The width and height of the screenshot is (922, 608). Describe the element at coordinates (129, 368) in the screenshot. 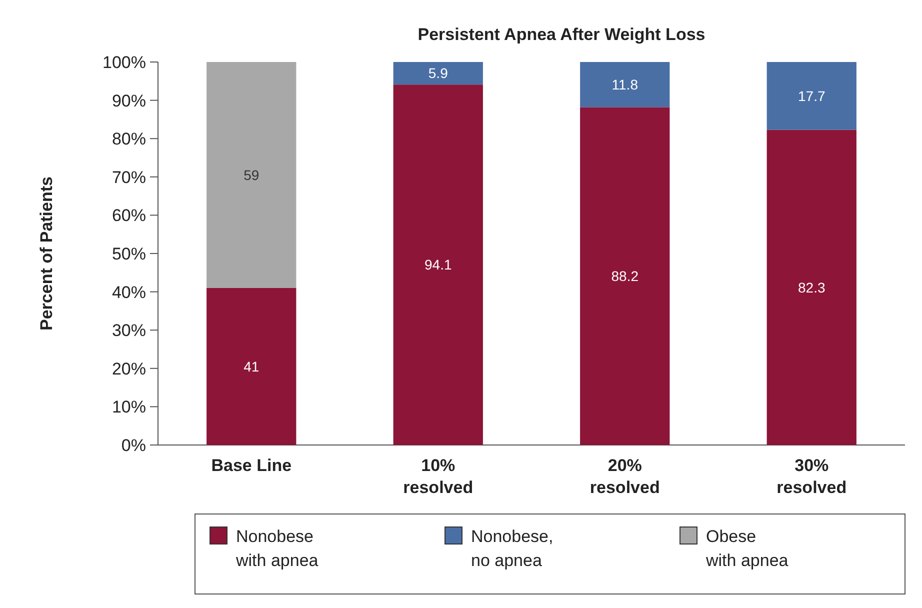

I see `y-tick-label: 20%` at that location.